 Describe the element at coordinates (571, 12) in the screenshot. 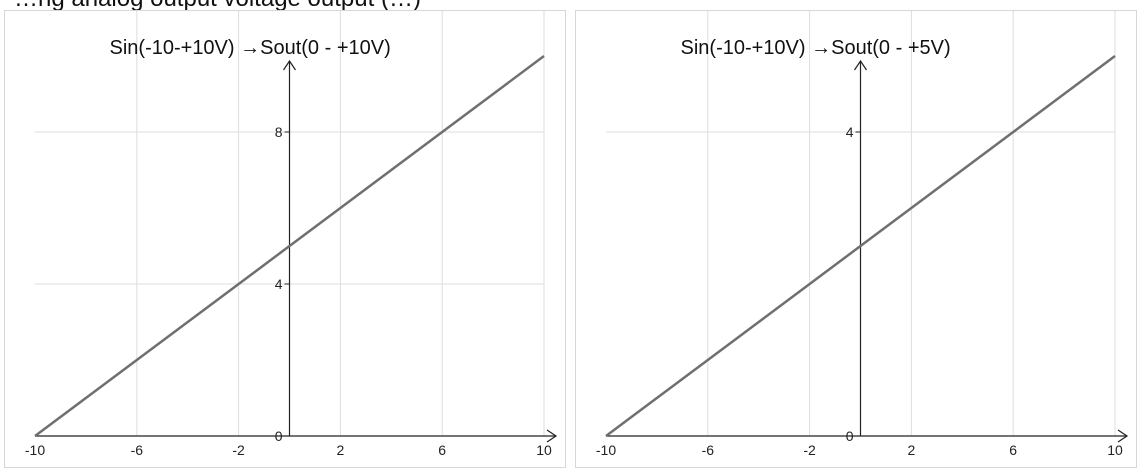

I see `header-caption: …ng analog output voltage output (…)` at that location.